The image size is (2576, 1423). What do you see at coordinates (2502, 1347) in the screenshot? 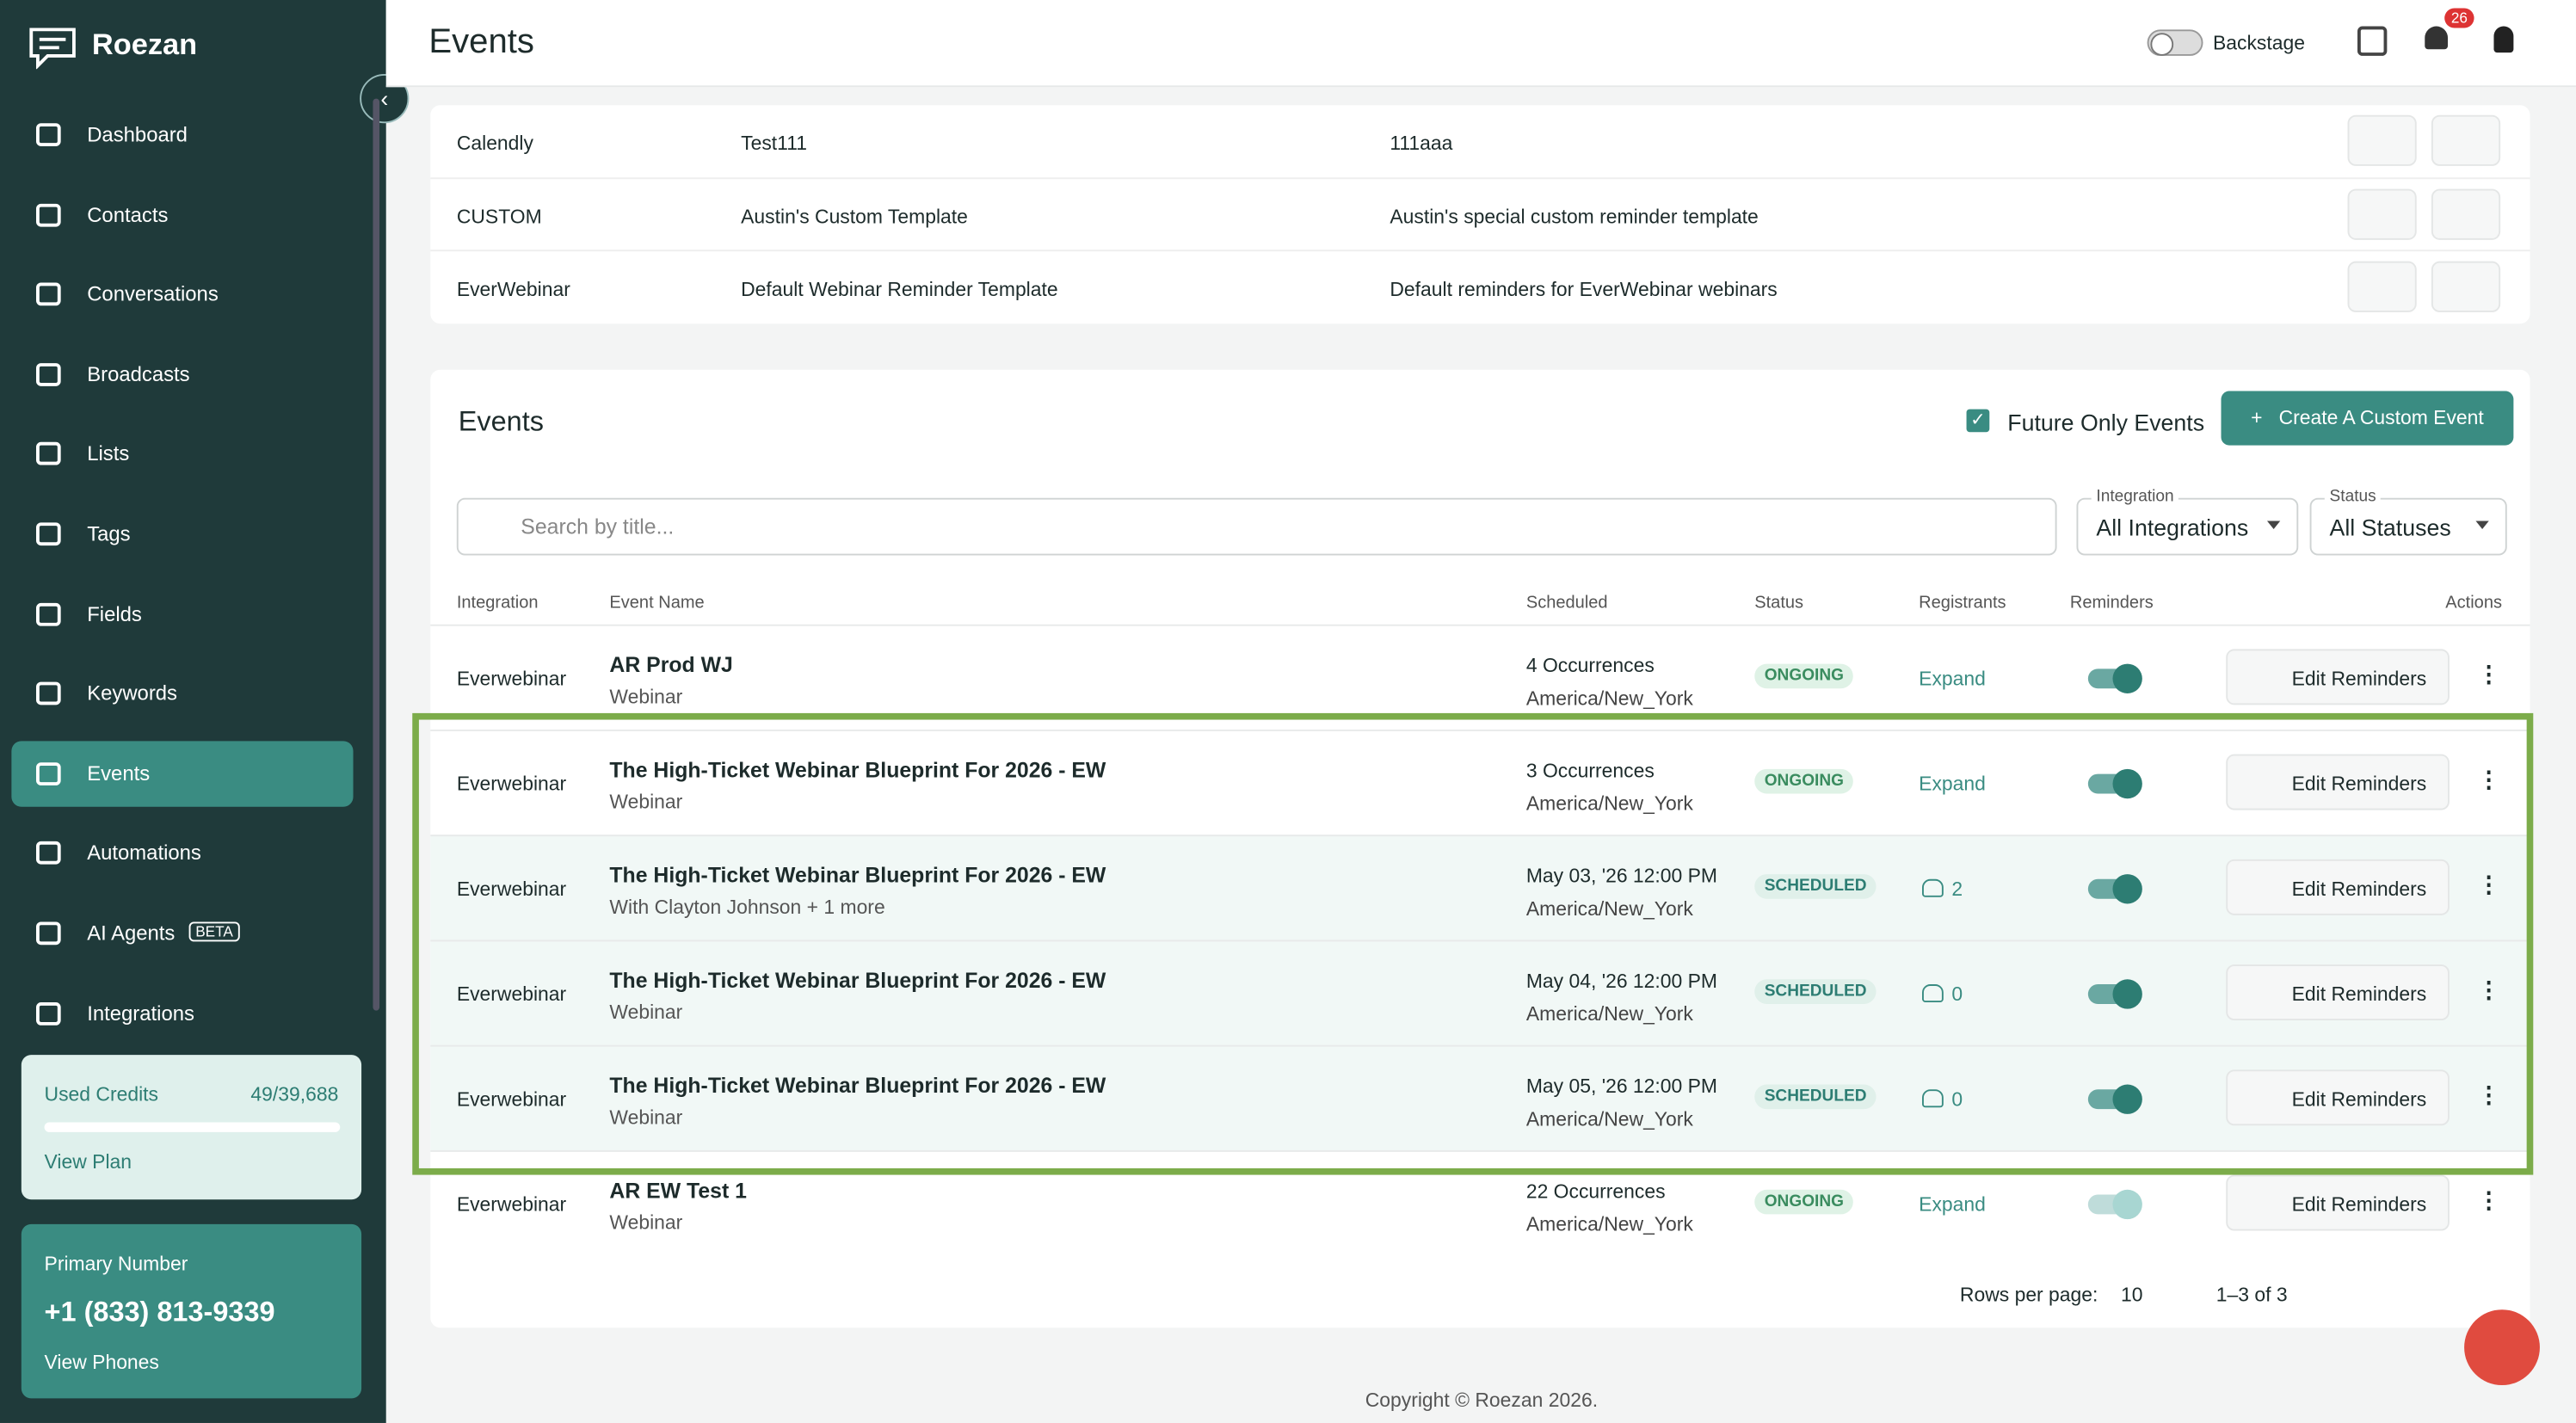
I see `chat-button` at bounding box center [2502, 1347].